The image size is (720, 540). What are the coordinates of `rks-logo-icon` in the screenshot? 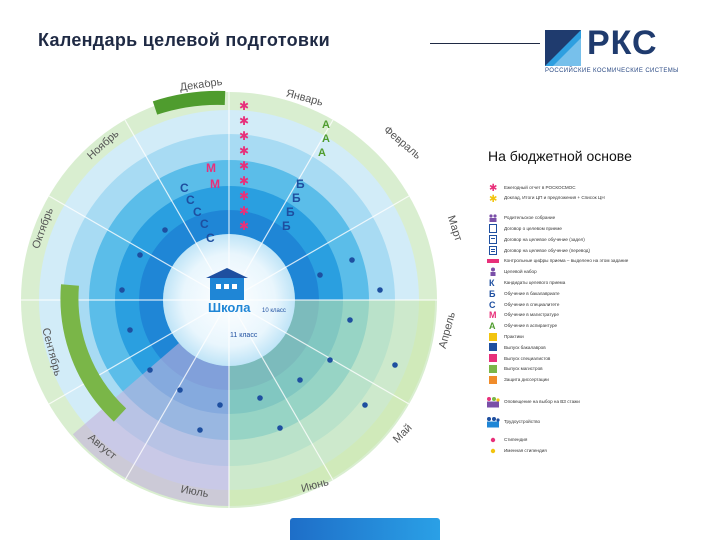 It's located at (563, 48).